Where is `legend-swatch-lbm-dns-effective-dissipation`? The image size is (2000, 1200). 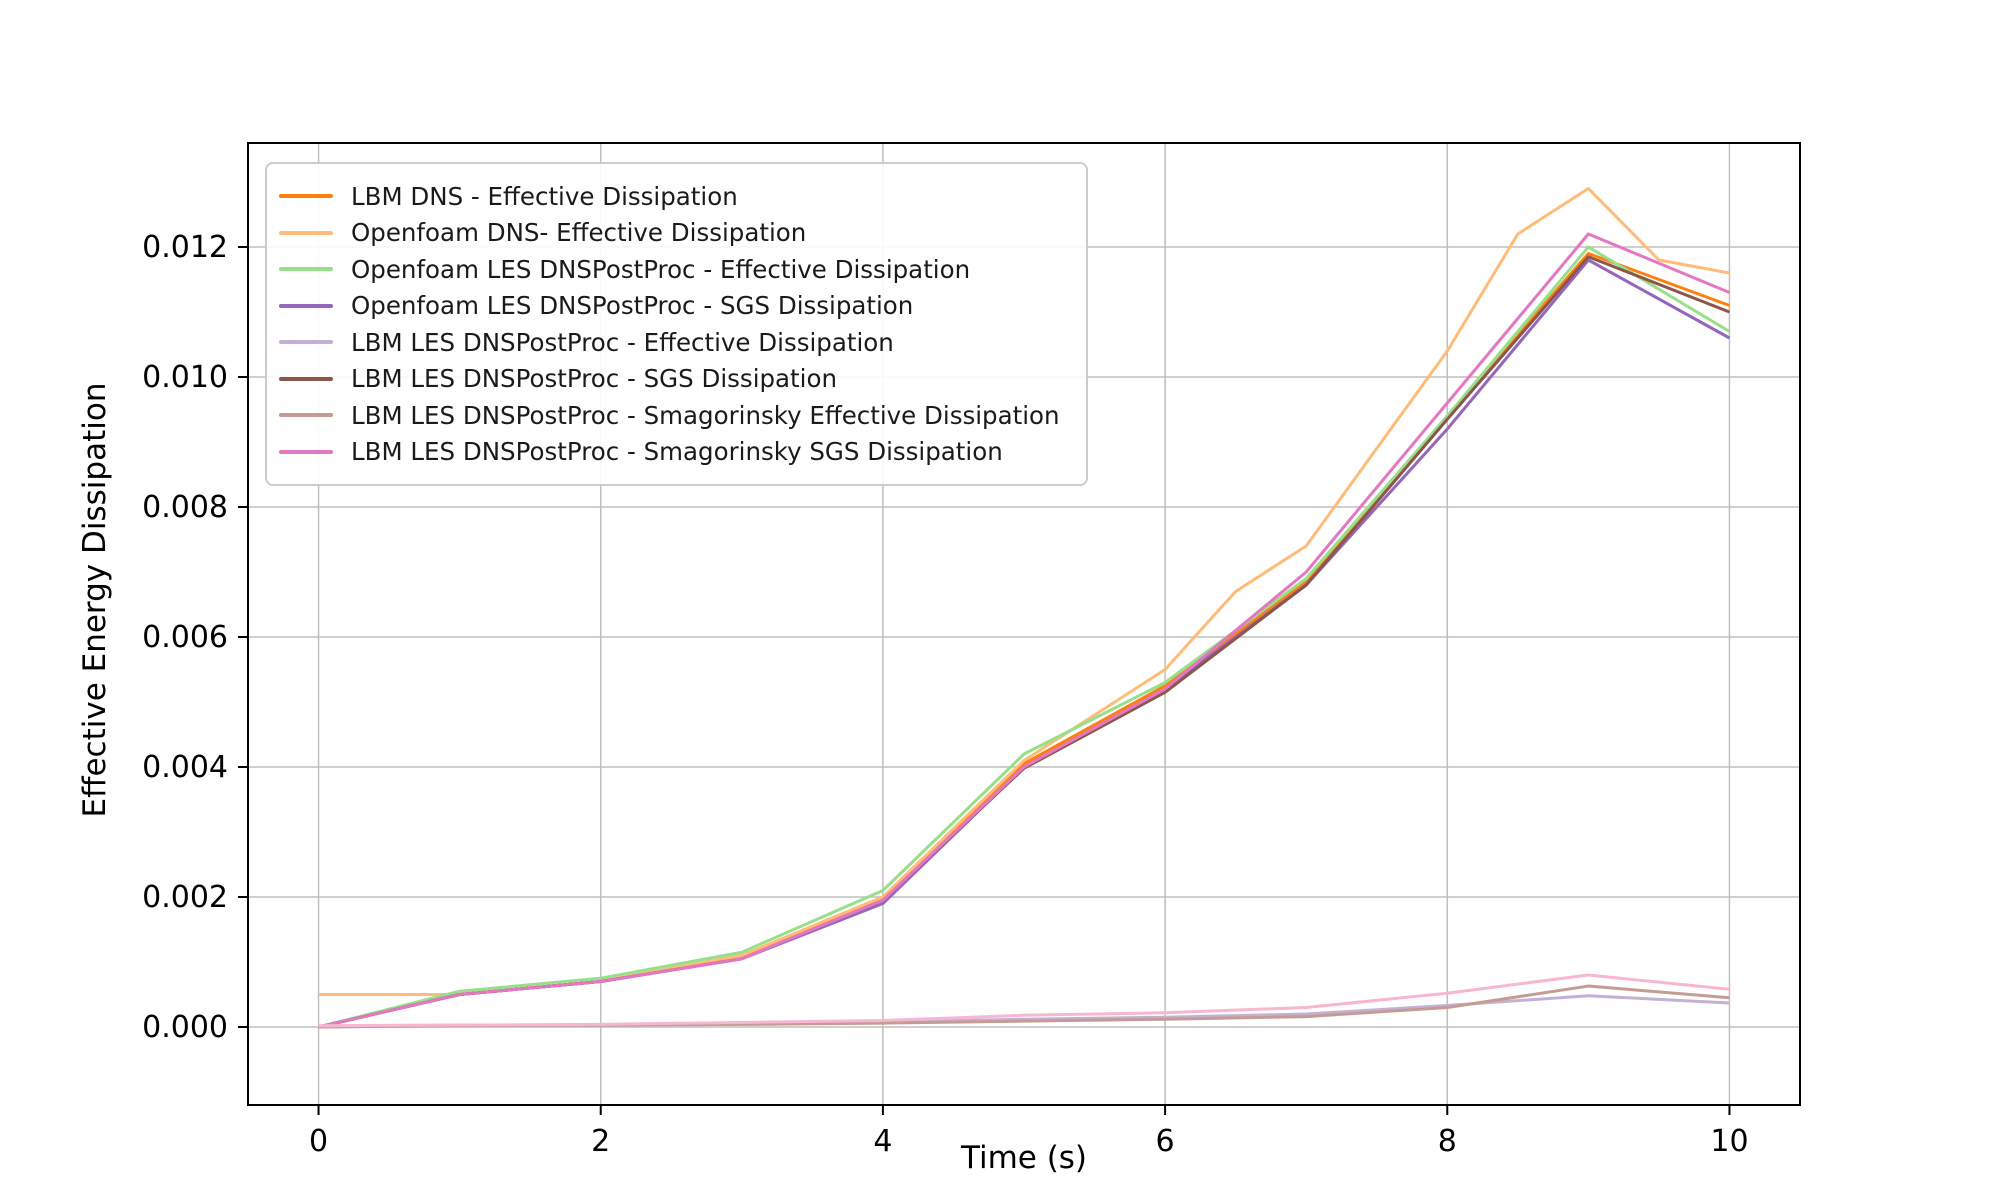
legend-swatch-lbm-dns-effective-dissipation is located at coordinates (306, 196).